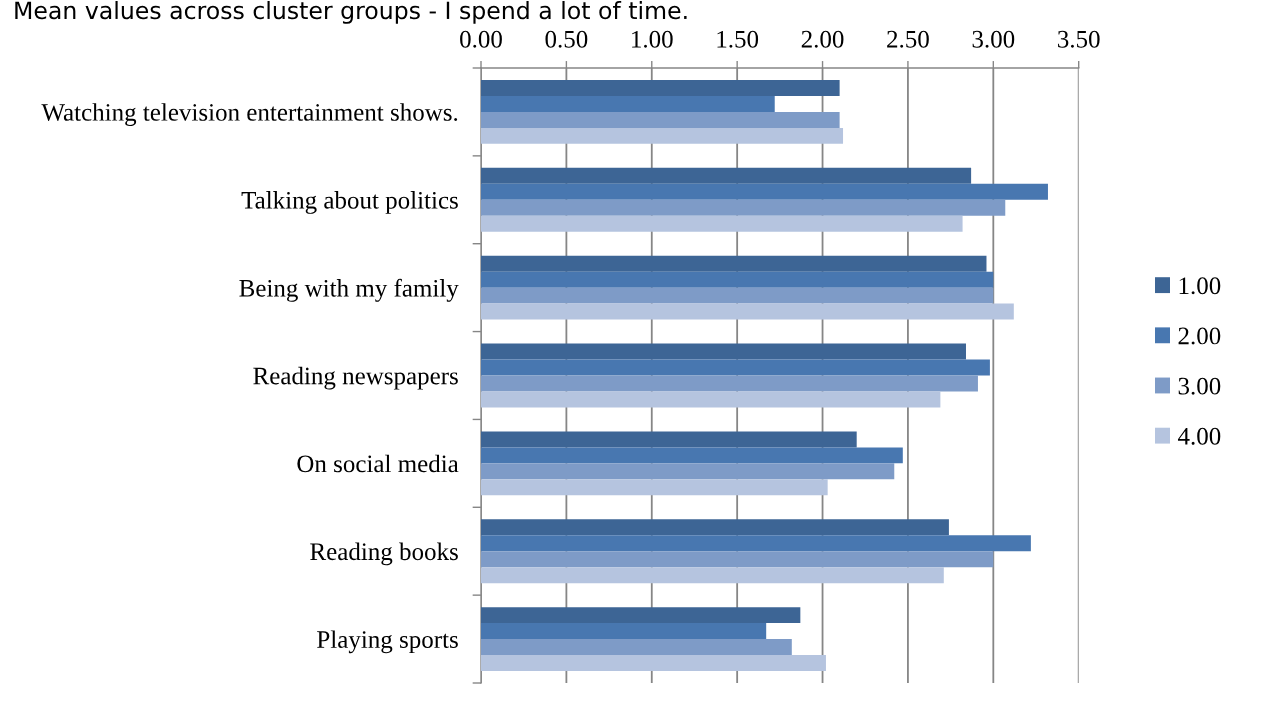 This screenshot has height=713, width=1261. What do you see at coordinates (822, 39) in the screenshot?
I see `x-tick-label: 2.00` at bounding box center [822, 39].